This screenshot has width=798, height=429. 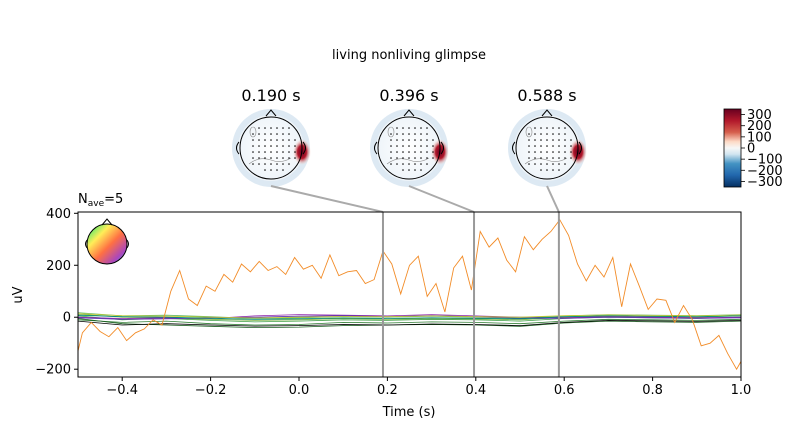 What do you see at coordinates (270, 95) in the screenshot?
I see `topomap-time-label: 0.190 s` at bounding box center [270, 95].